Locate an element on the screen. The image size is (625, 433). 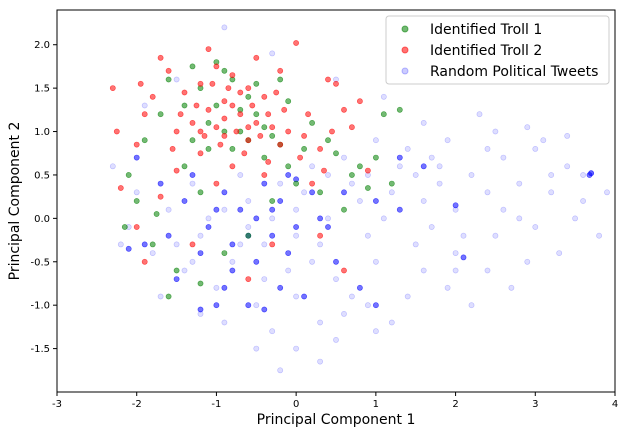
legend-label: Identified Troll 1 is located at coordinates (486, 30).